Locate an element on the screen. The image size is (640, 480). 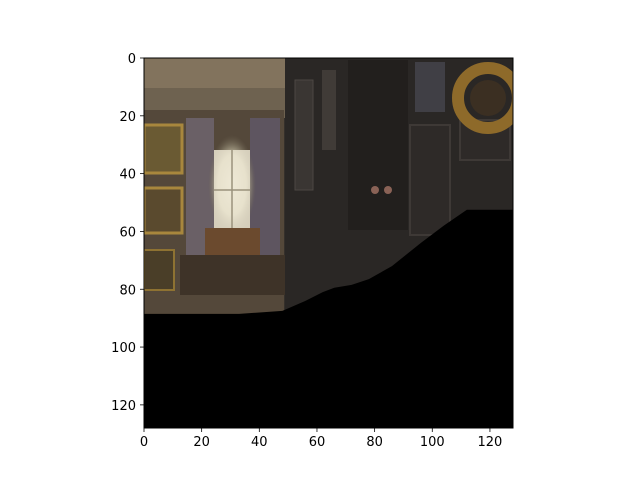
x-tick-label: 0 is located at coordinates (144, 442).